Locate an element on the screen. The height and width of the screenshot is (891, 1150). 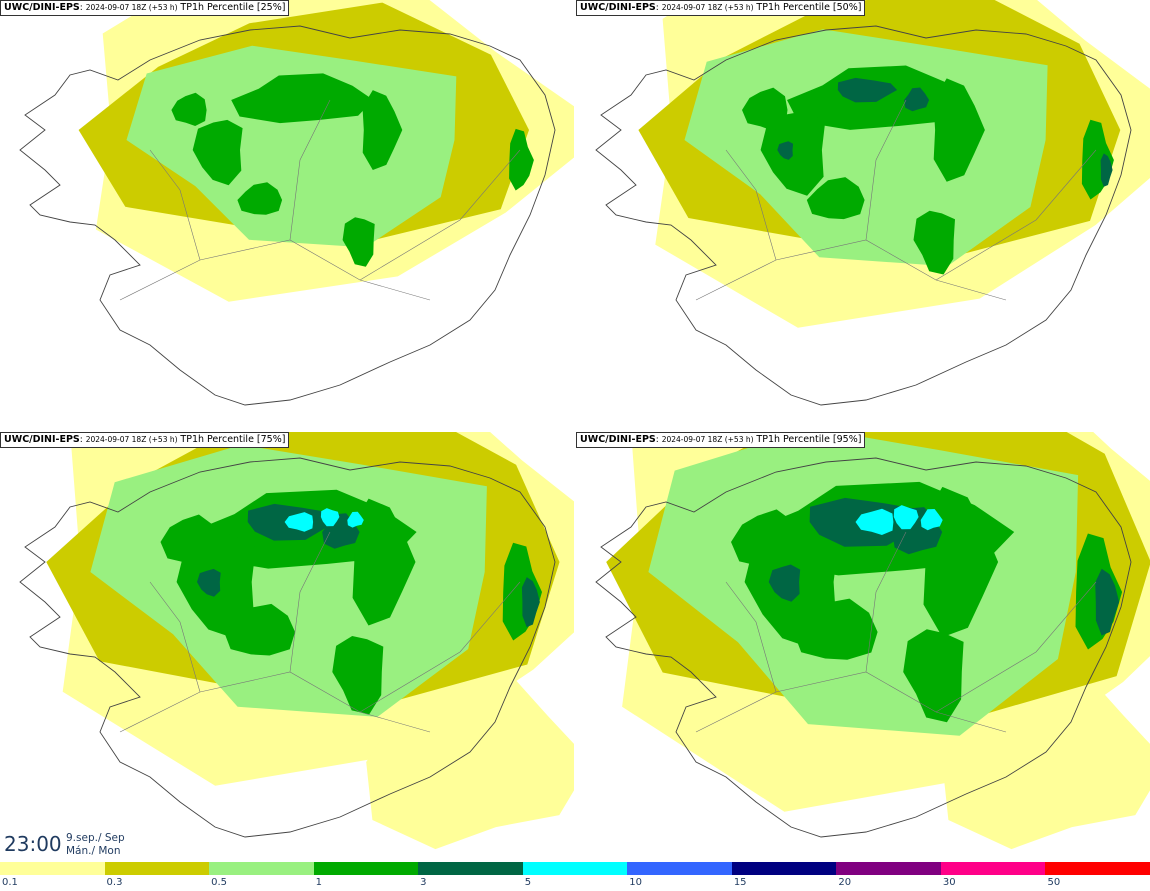
legend-tick-label: 5 is located at coordinates (528, 882).